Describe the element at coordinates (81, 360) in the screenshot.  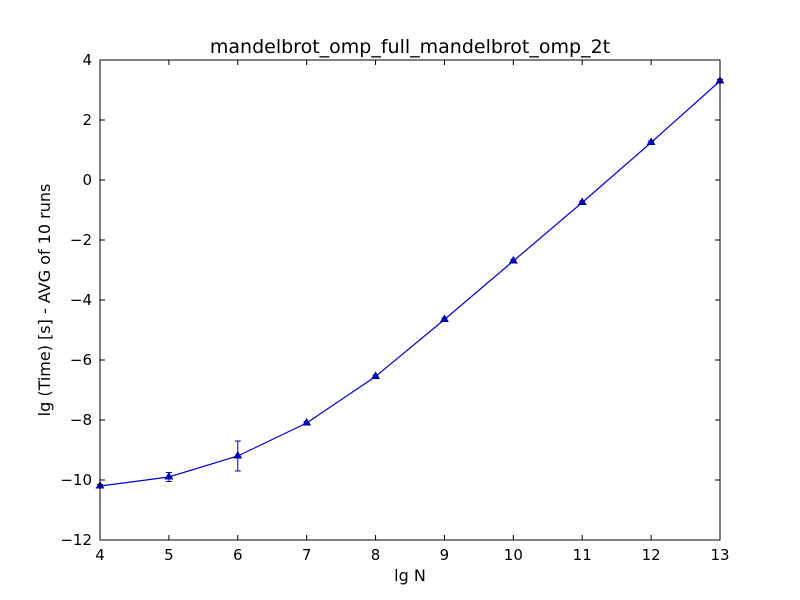
I see `y-tick-label: −6` at that location.